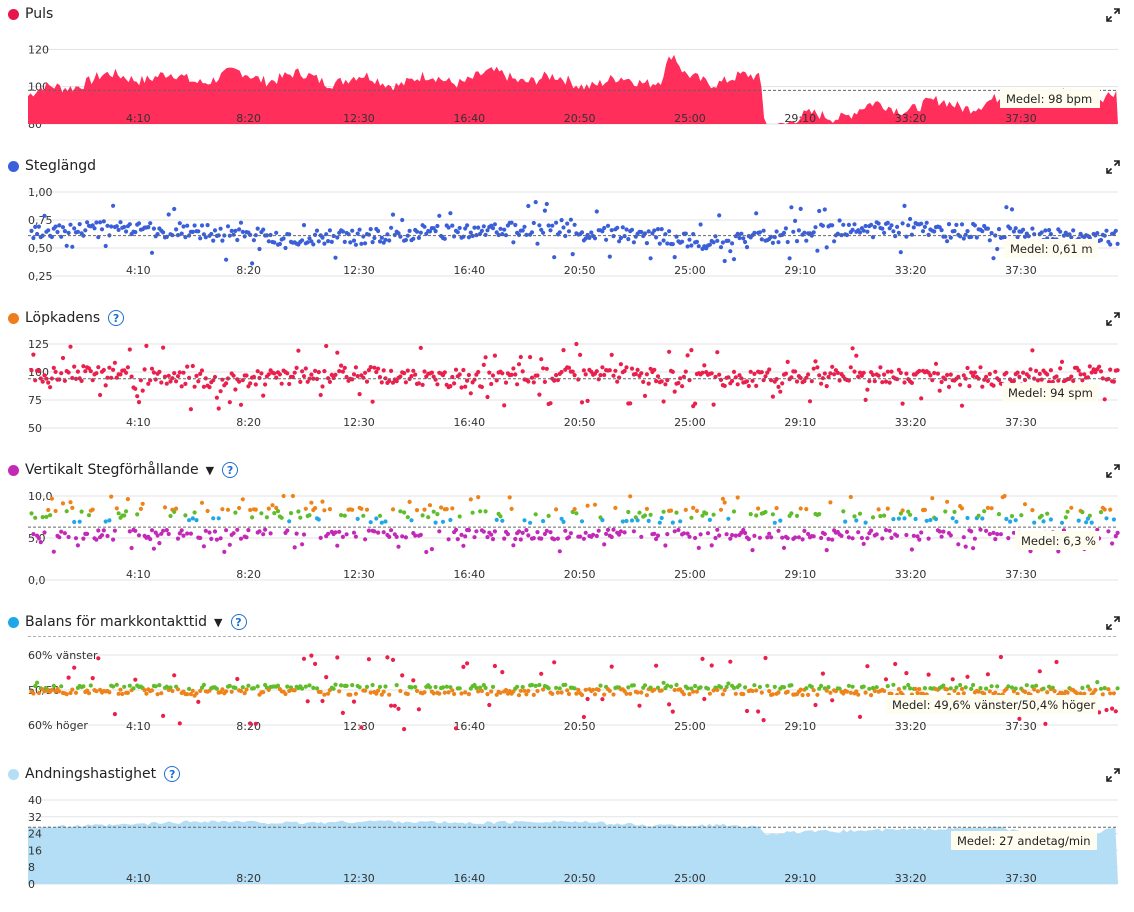 The width and height of the screenshot is (1134, 912). What do you see at coordinates (469, 726) in the screenshot?
I see `x-tick-label: 16:40` at bounding box center [469, 726].